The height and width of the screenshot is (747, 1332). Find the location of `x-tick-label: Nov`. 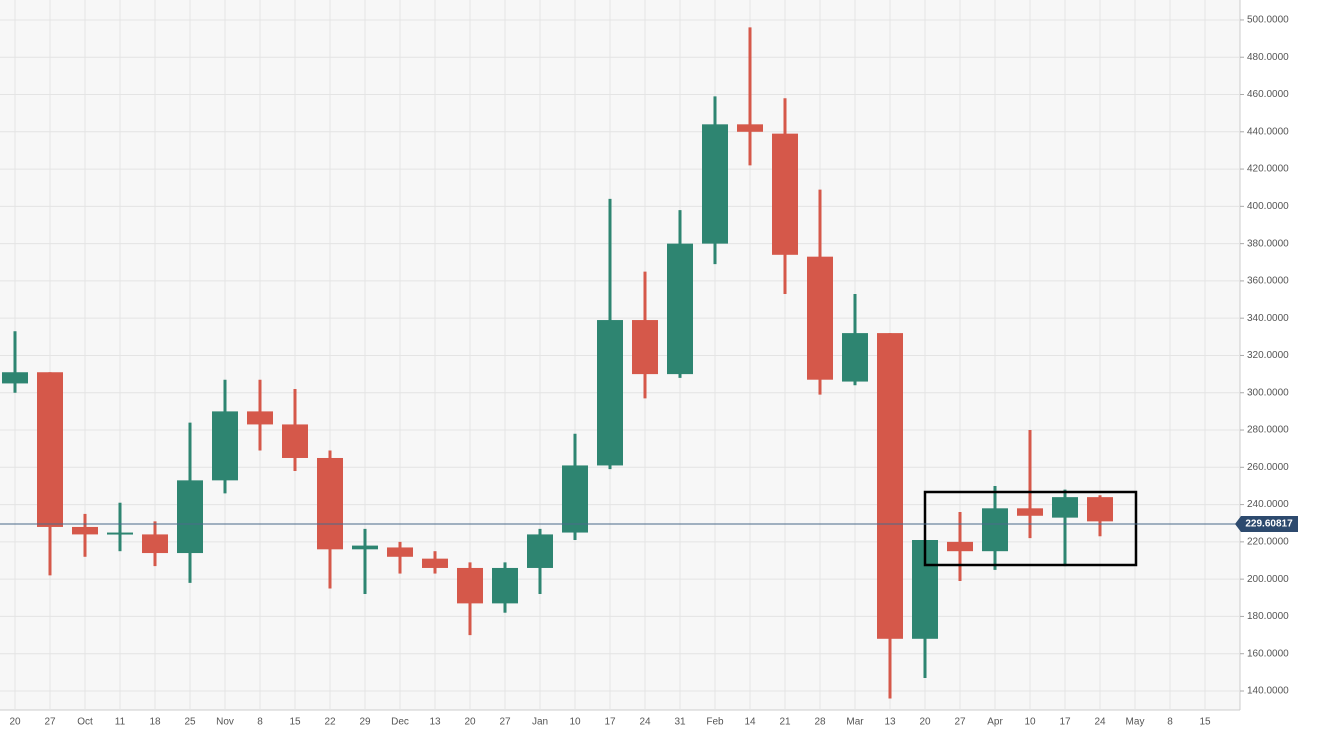

x-tick-label: Nov is located at coordinates (225, 722).